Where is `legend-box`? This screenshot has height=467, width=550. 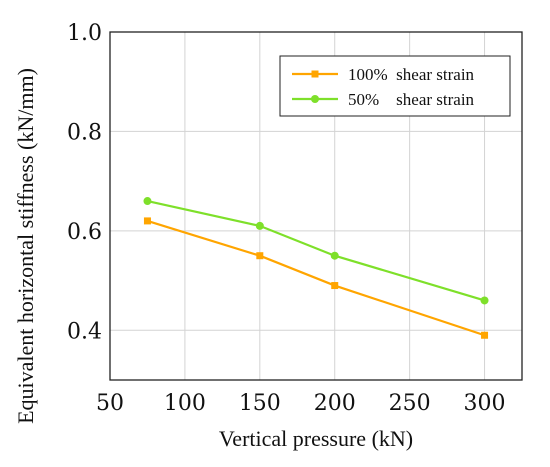
legend-box is located at coordinates (395, 86).